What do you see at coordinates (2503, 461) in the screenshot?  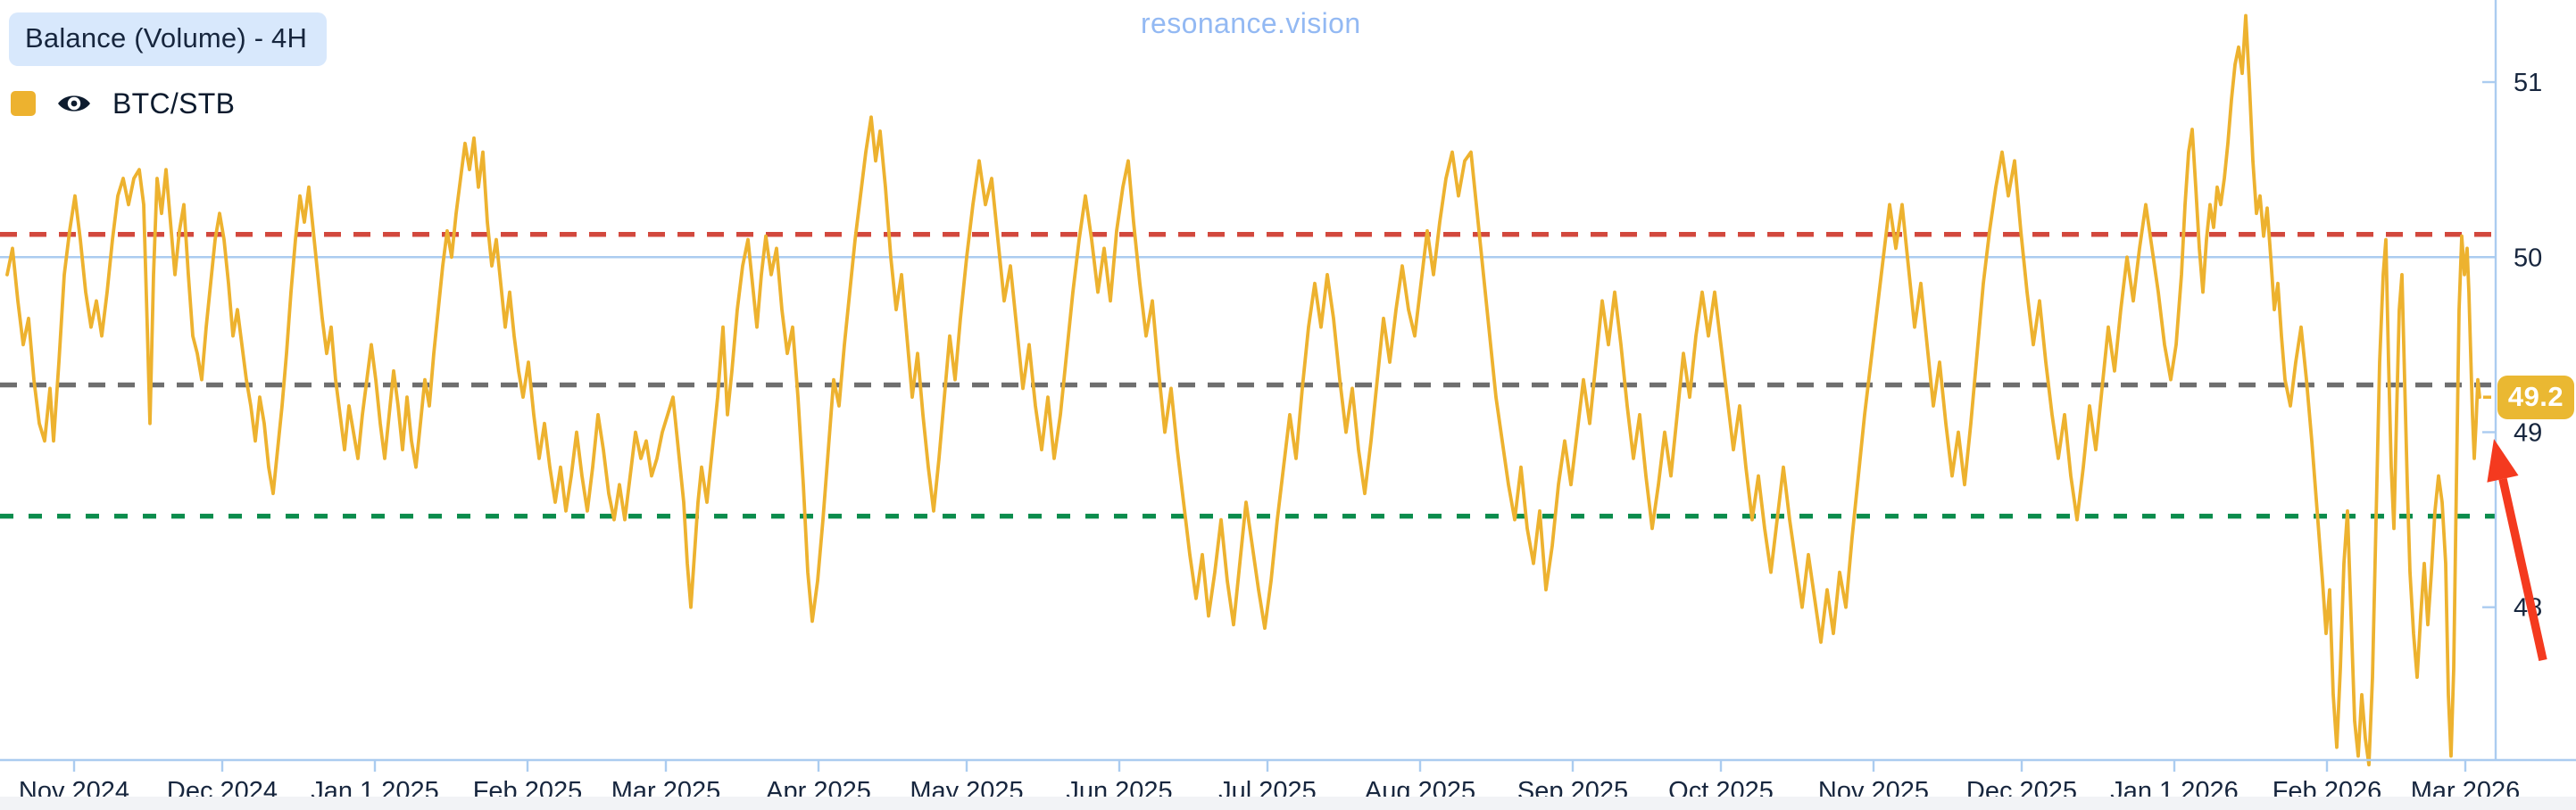 I see `annotation-arrow-head` at bounding box center [2503, 461].